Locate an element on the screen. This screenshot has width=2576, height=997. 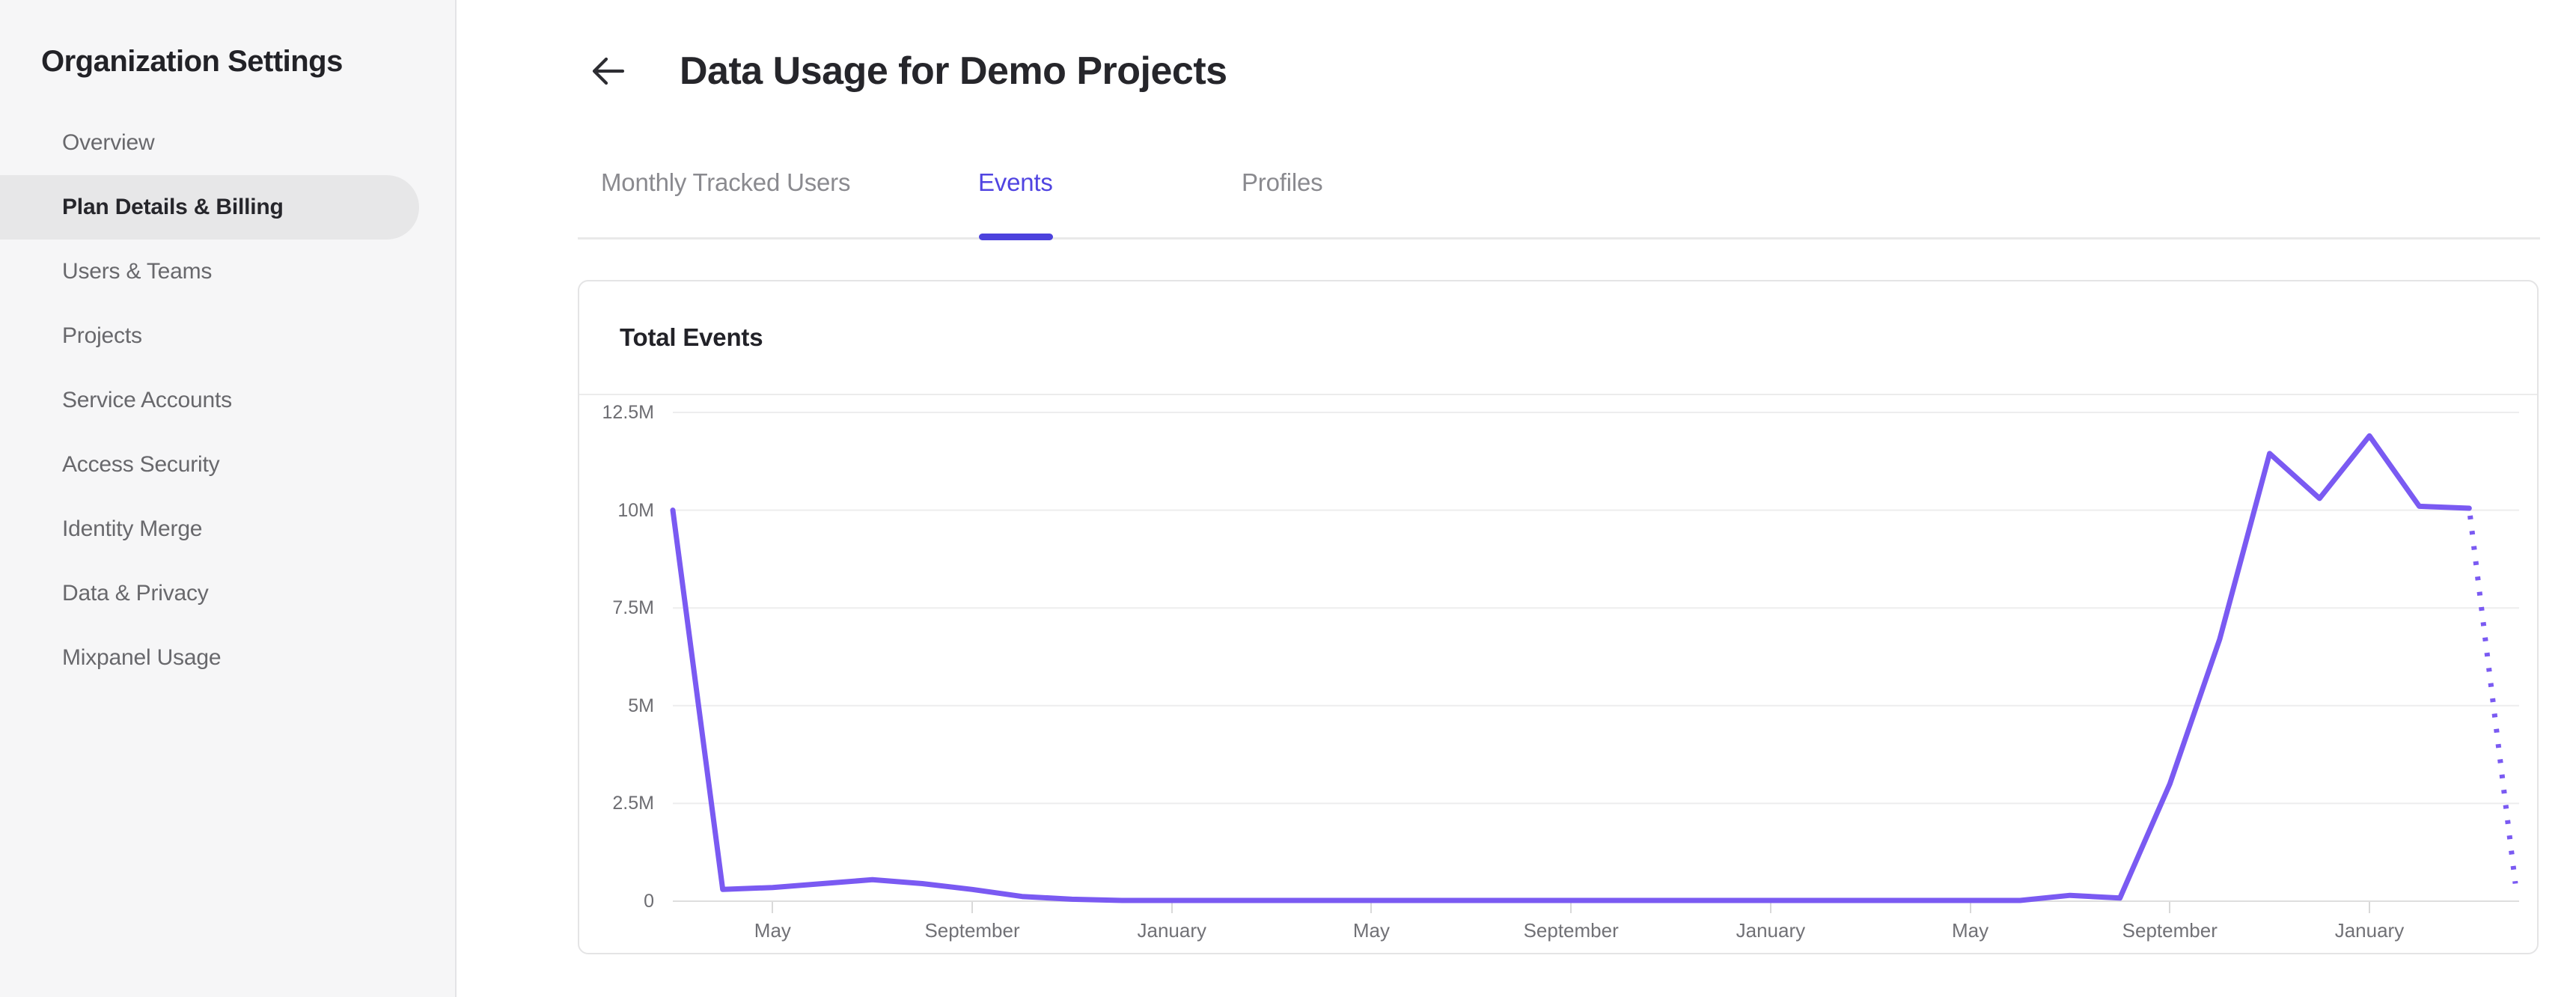
y-axis-label: 5M is located at coordinates (641, 705).